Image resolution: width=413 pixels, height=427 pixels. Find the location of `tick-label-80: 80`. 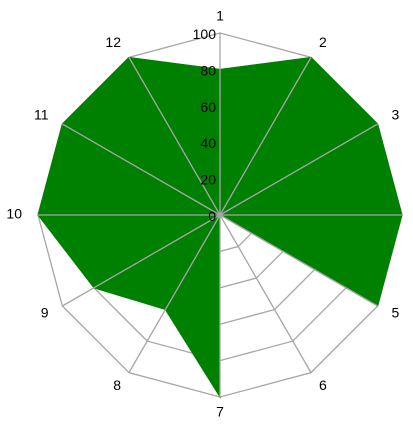

tick-label-80: 80 is located at coordinates (208, 70).